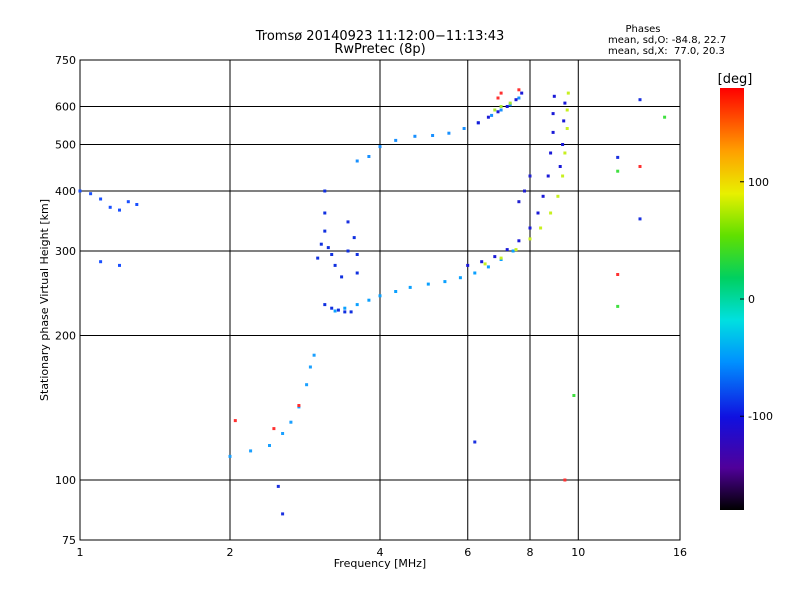 This screenshot has height=600, width=800. I want to click on colorbar-tick-label: -100, so click(760, 416).